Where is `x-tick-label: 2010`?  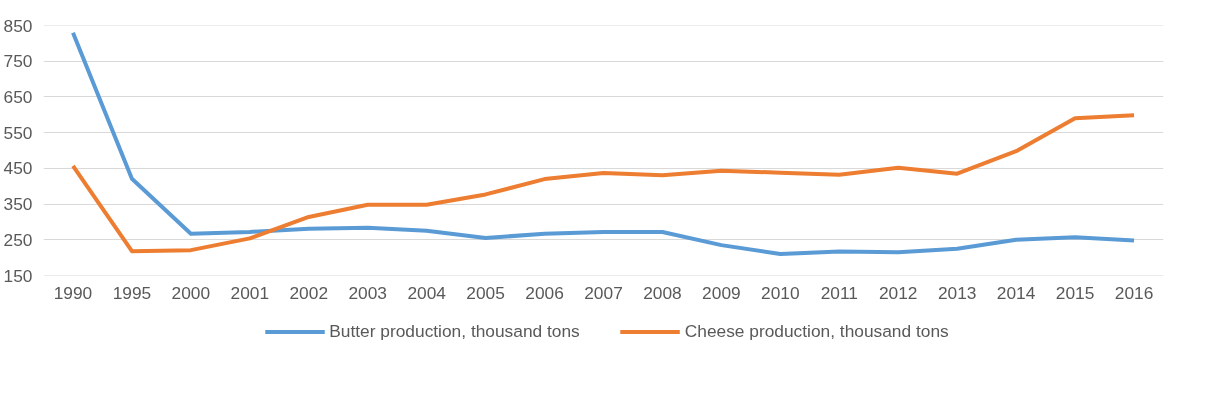 x-tick-label: 2010 is located at coordinates (780, 292).